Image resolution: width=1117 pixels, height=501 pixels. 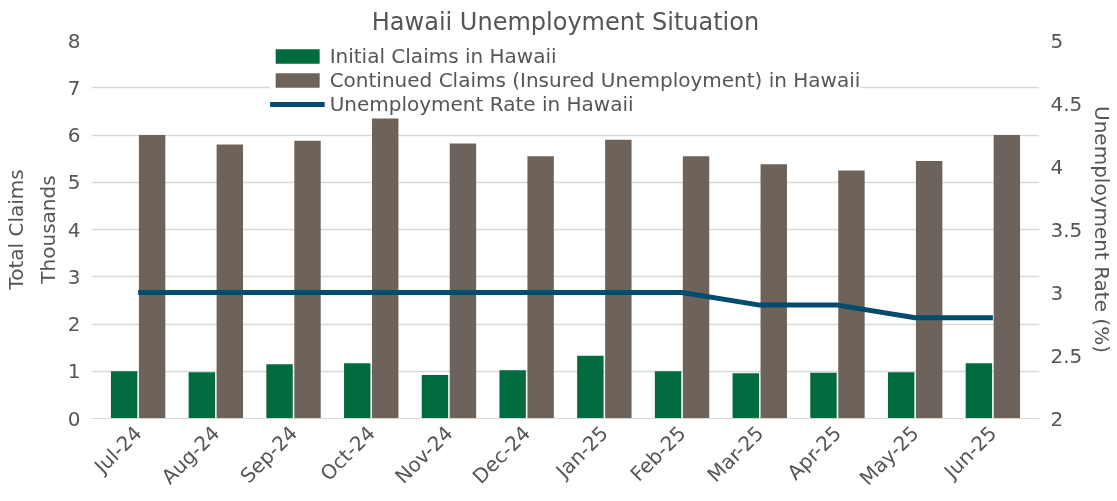 What do you see at coordinates (481, 104) in the screenshot?
I see `legend-label: Unemployment Rate in Hawaii` at bounding box center [481, 104].